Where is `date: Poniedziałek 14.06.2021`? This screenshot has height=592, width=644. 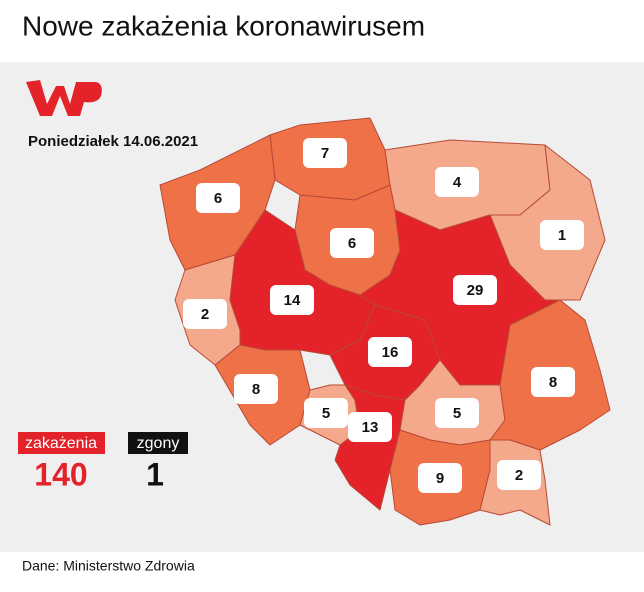 date: Poniedziałek 14.06.2021 is located at coordinates (113, 141).